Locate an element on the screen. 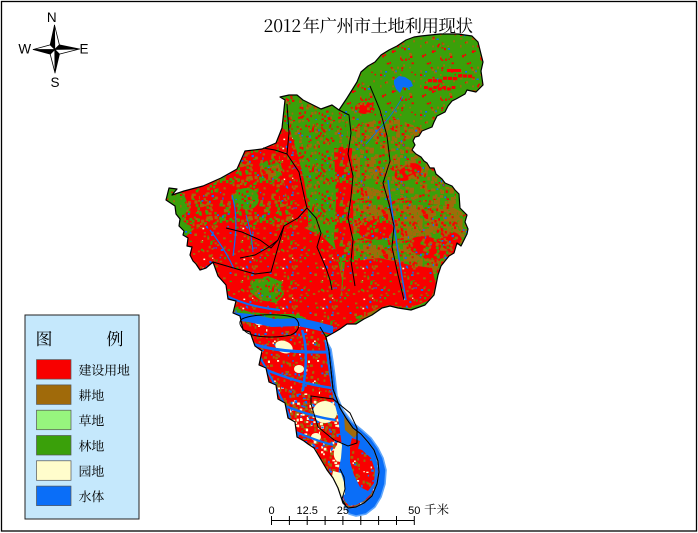 The image size is (698, 533). svg-text: S is located at coordinates (54, 82).